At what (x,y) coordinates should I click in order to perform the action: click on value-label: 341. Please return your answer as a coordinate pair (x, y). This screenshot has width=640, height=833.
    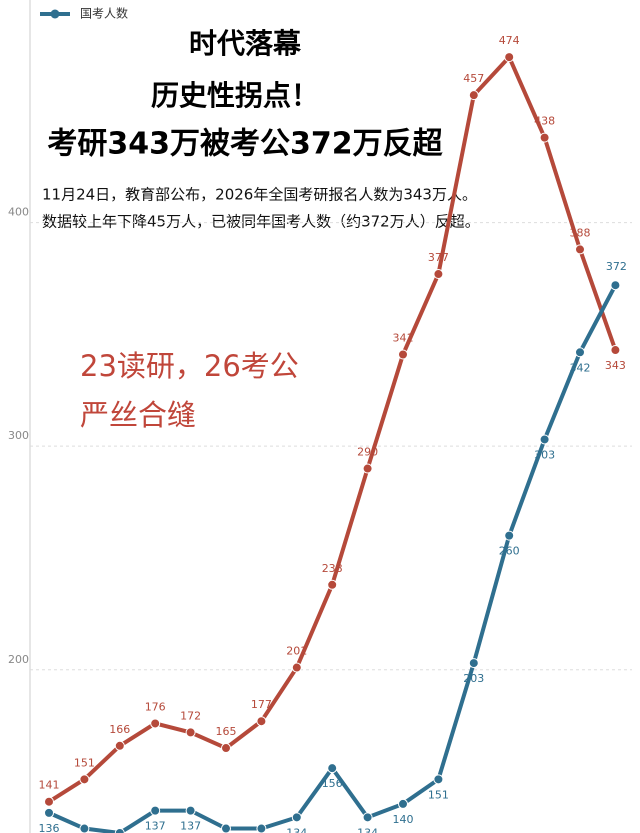
    Looking at the image, I should click on (403, 338).